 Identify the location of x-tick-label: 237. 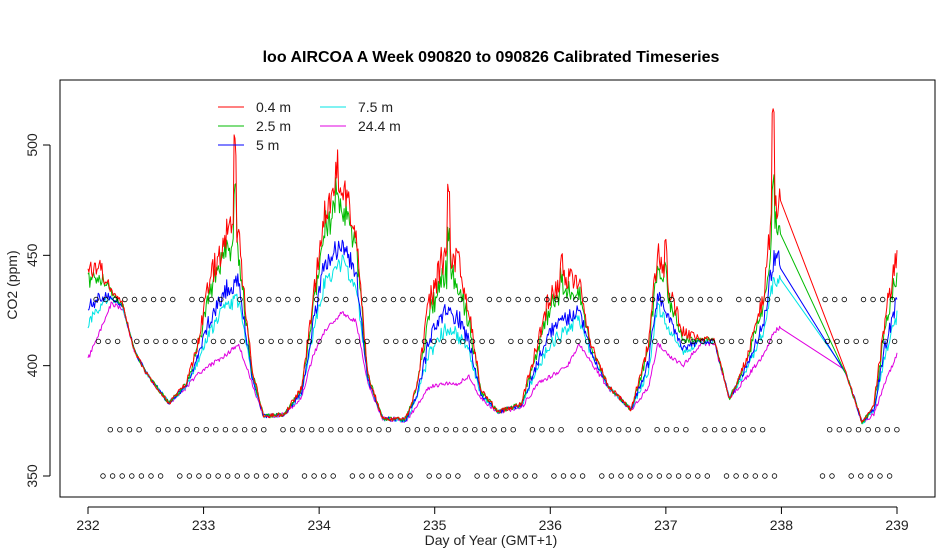
(666, 525).